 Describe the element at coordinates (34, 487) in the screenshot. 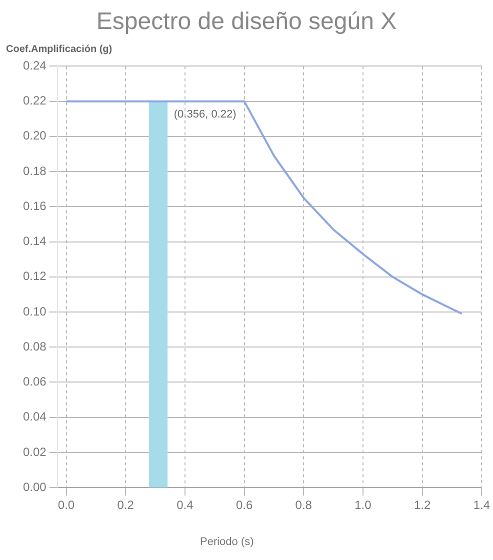

I see `y-tick-label: 0.00` at that location.